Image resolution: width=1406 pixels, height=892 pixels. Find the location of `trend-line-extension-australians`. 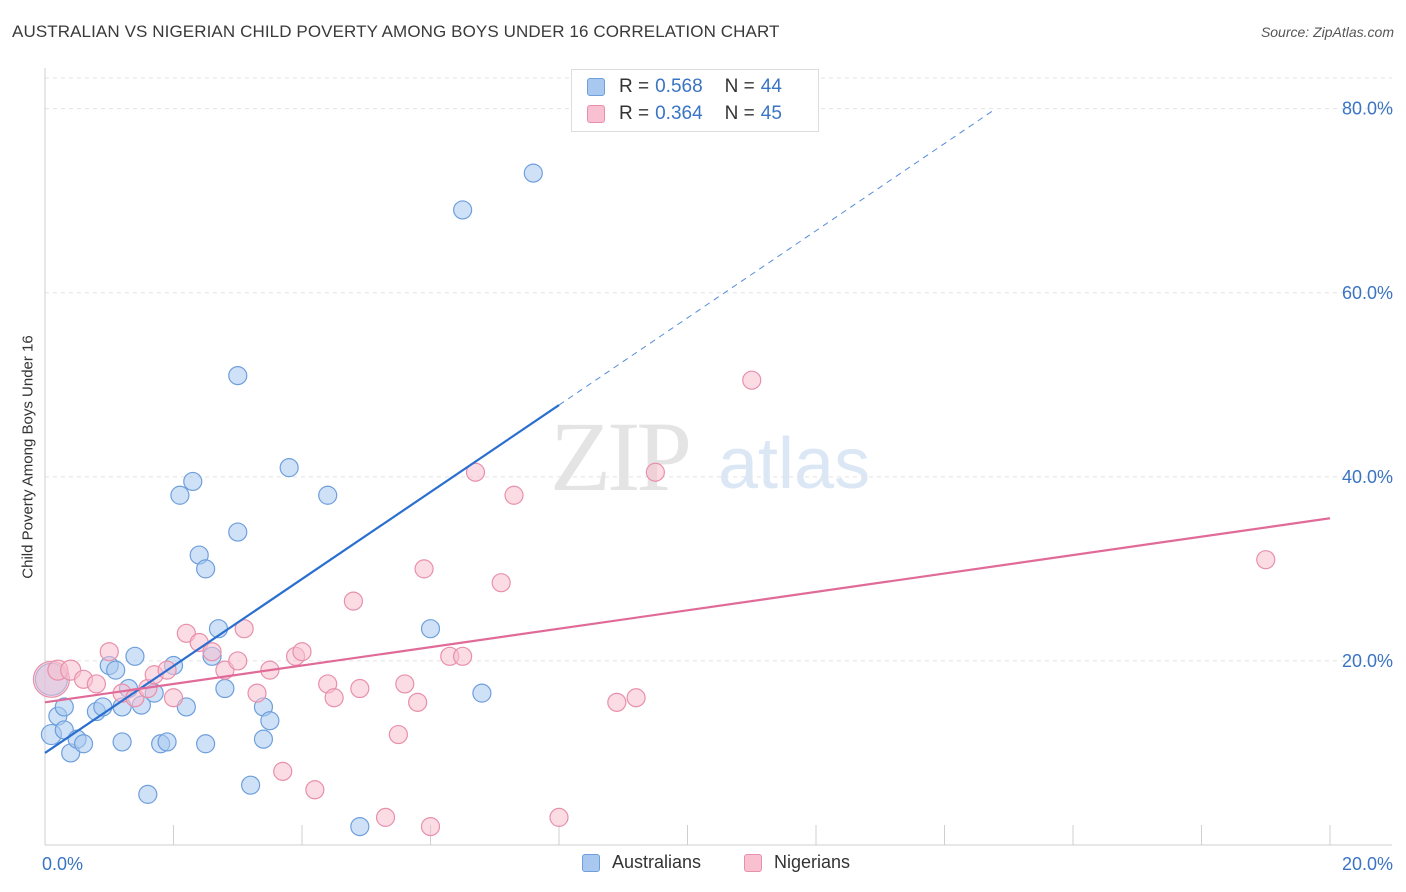

trend-line-extension-australians is located at coordinates (777, 257).